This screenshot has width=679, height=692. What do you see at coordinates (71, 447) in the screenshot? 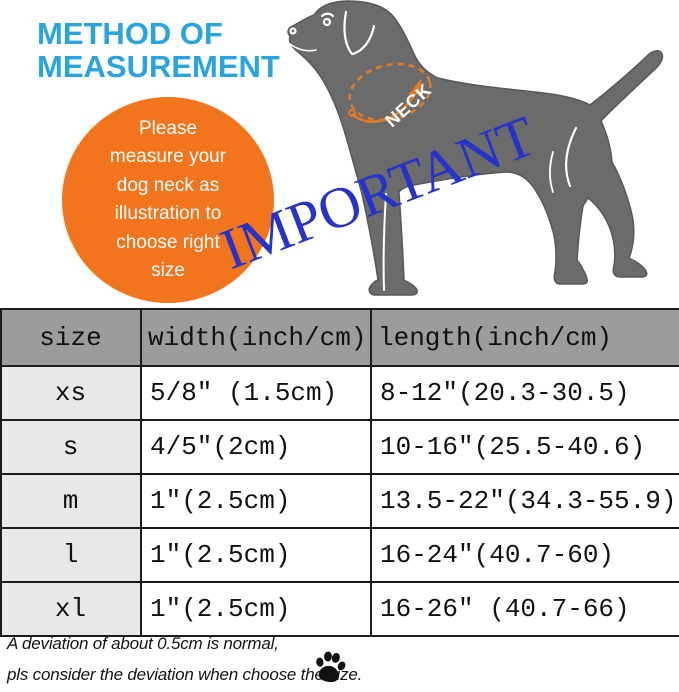
I see `size-cell: s` at bounding box center [71, 447].